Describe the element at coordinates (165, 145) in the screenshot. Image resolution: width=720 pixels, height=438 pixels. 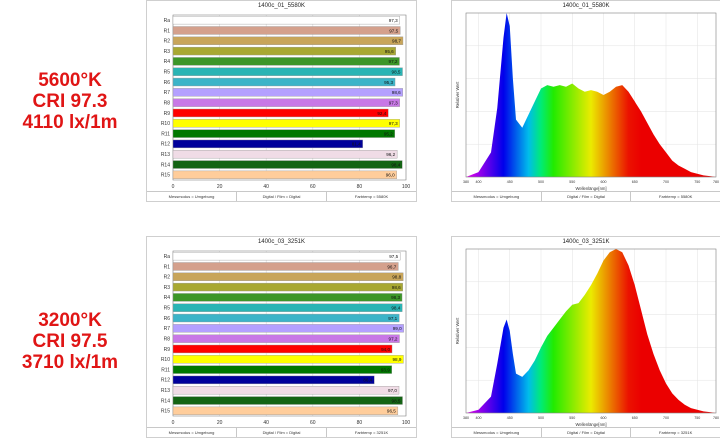
I see `category-label: R12` at that location.